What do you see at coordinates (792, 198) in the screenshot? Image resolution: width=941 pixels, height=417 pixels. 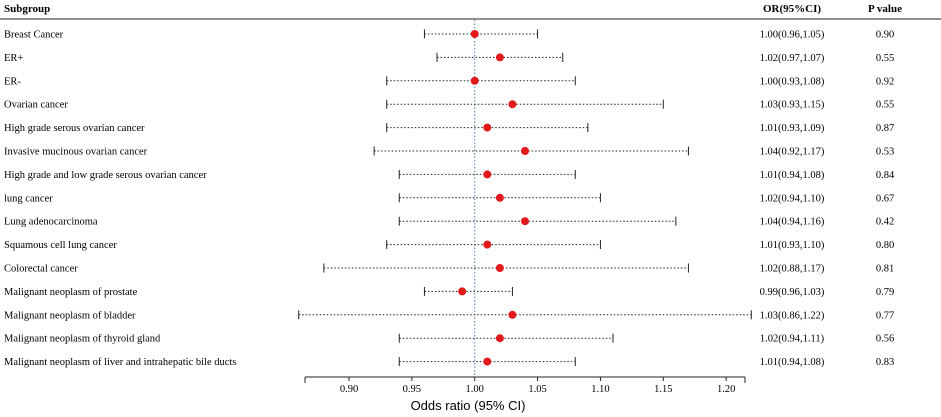 I see `row-or-ci: 1.02(0.94,1.10)` at bounding box center [792, 198].